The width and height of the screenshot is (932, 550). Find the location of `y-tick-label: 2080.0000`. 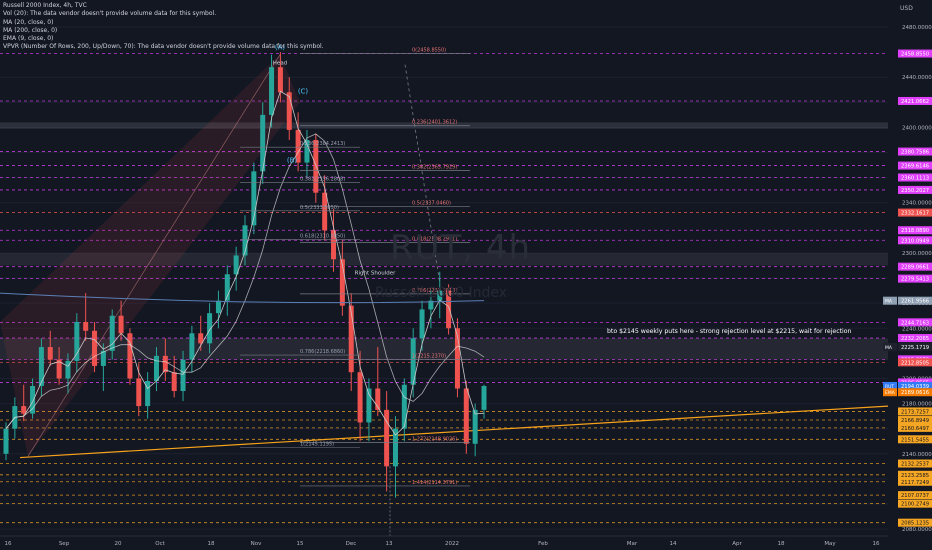

y-tick-label: 2080.0000 is located at coordinates (917, 530).